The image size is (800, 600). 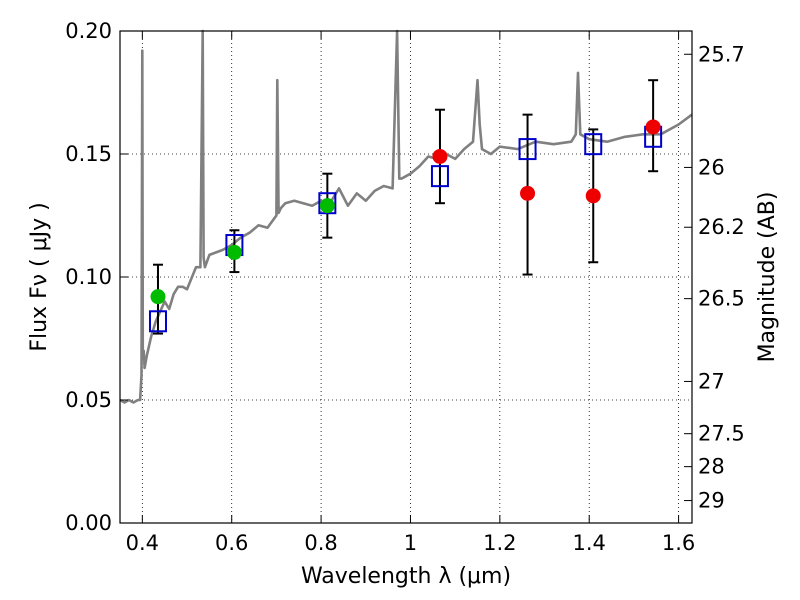 I want to click on x-tick-label: 0.6, so click(x=231, y=543).